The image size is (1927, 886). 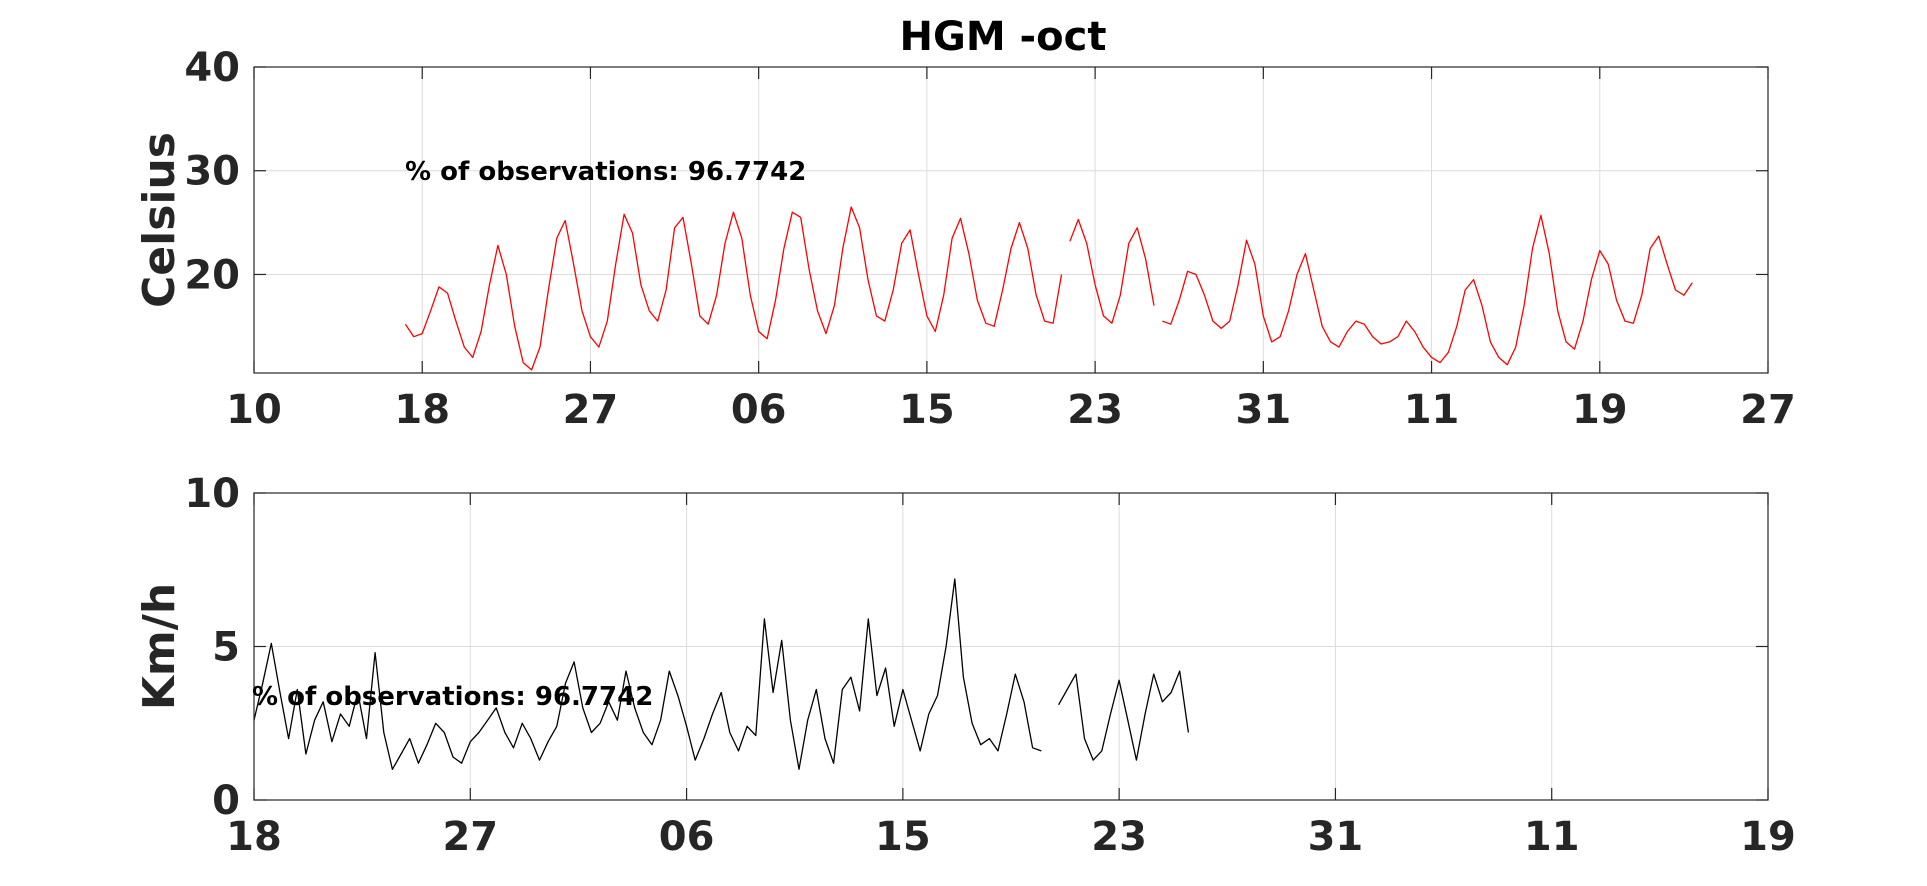 I want to click on y-tick-label: 5, so click(x=226, y=648).